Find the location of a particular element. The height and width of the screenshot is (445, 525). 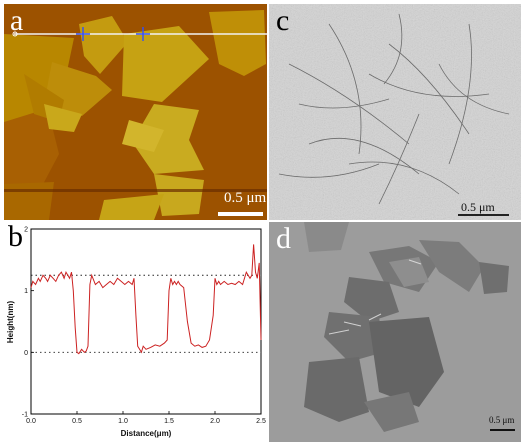

x-tick-label: 2.0 is located at coordinates (215, 421).